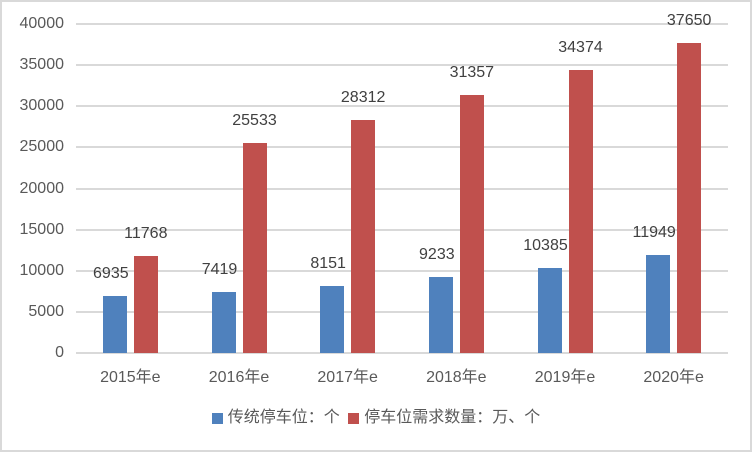 Image resolution: width=752 pixels, height=452 pixels. What do you see at coordinates (456, 377) in the screenshot?
I see `x-axis-category-label: 2018年e` at bounding box center [456, 377].